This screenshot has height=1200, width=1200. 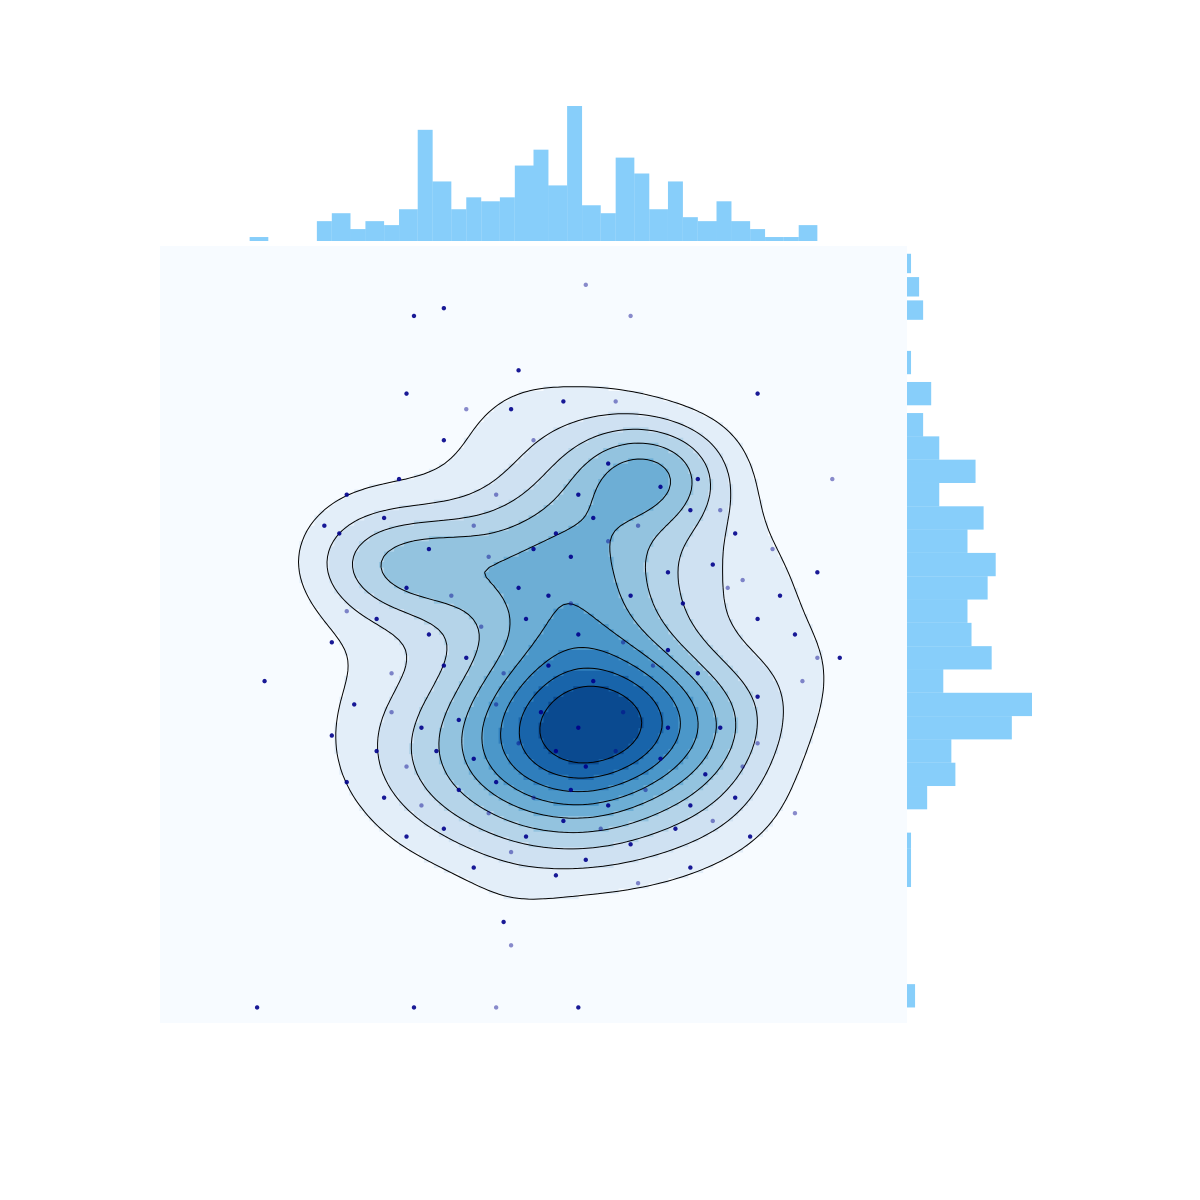 What do you see at coordinates (591, 725) in the screenshot?
I see `density-band` at bounding box center [591, 725].